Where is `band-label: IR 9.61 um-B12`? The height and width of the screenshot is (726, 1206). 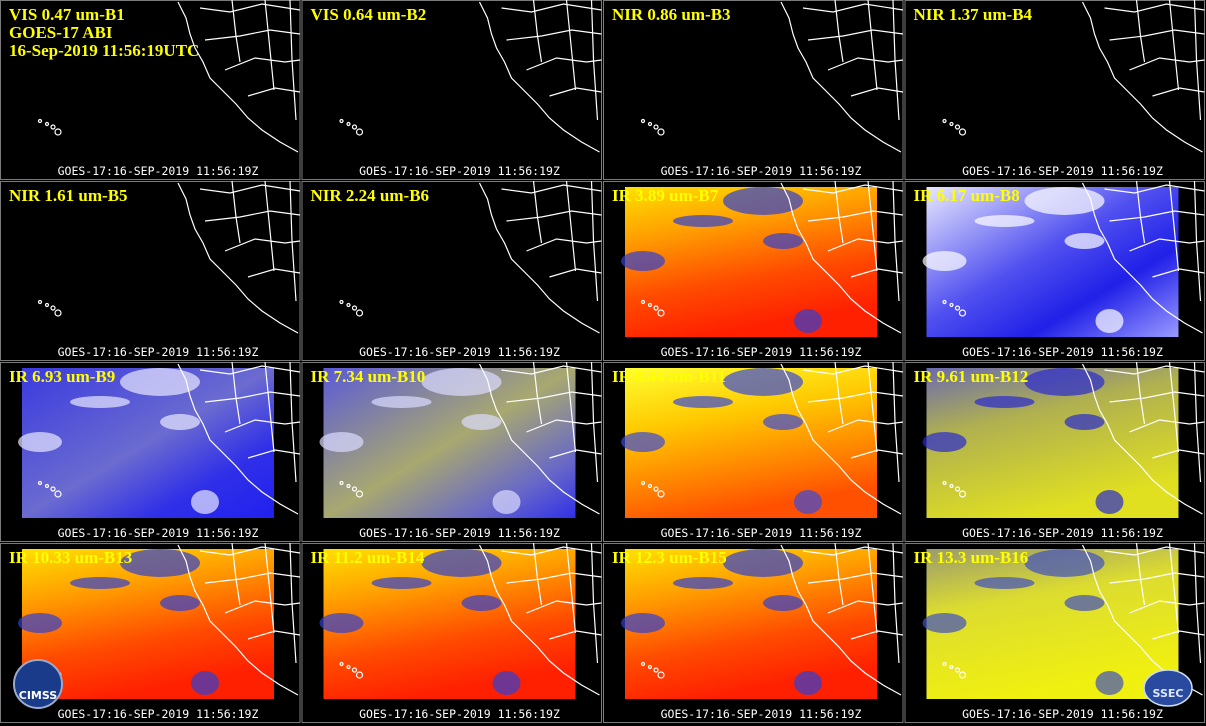
band-label: IR 9.61 um-B12 is located at coordinates (971, 376).